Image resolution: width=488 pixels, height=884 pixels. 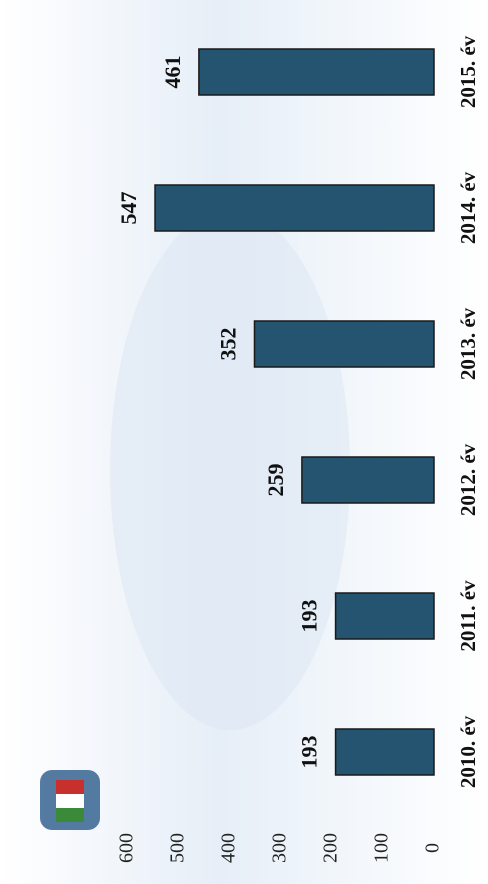 I want to click on value-label: 352, so click(x=228, y=344).